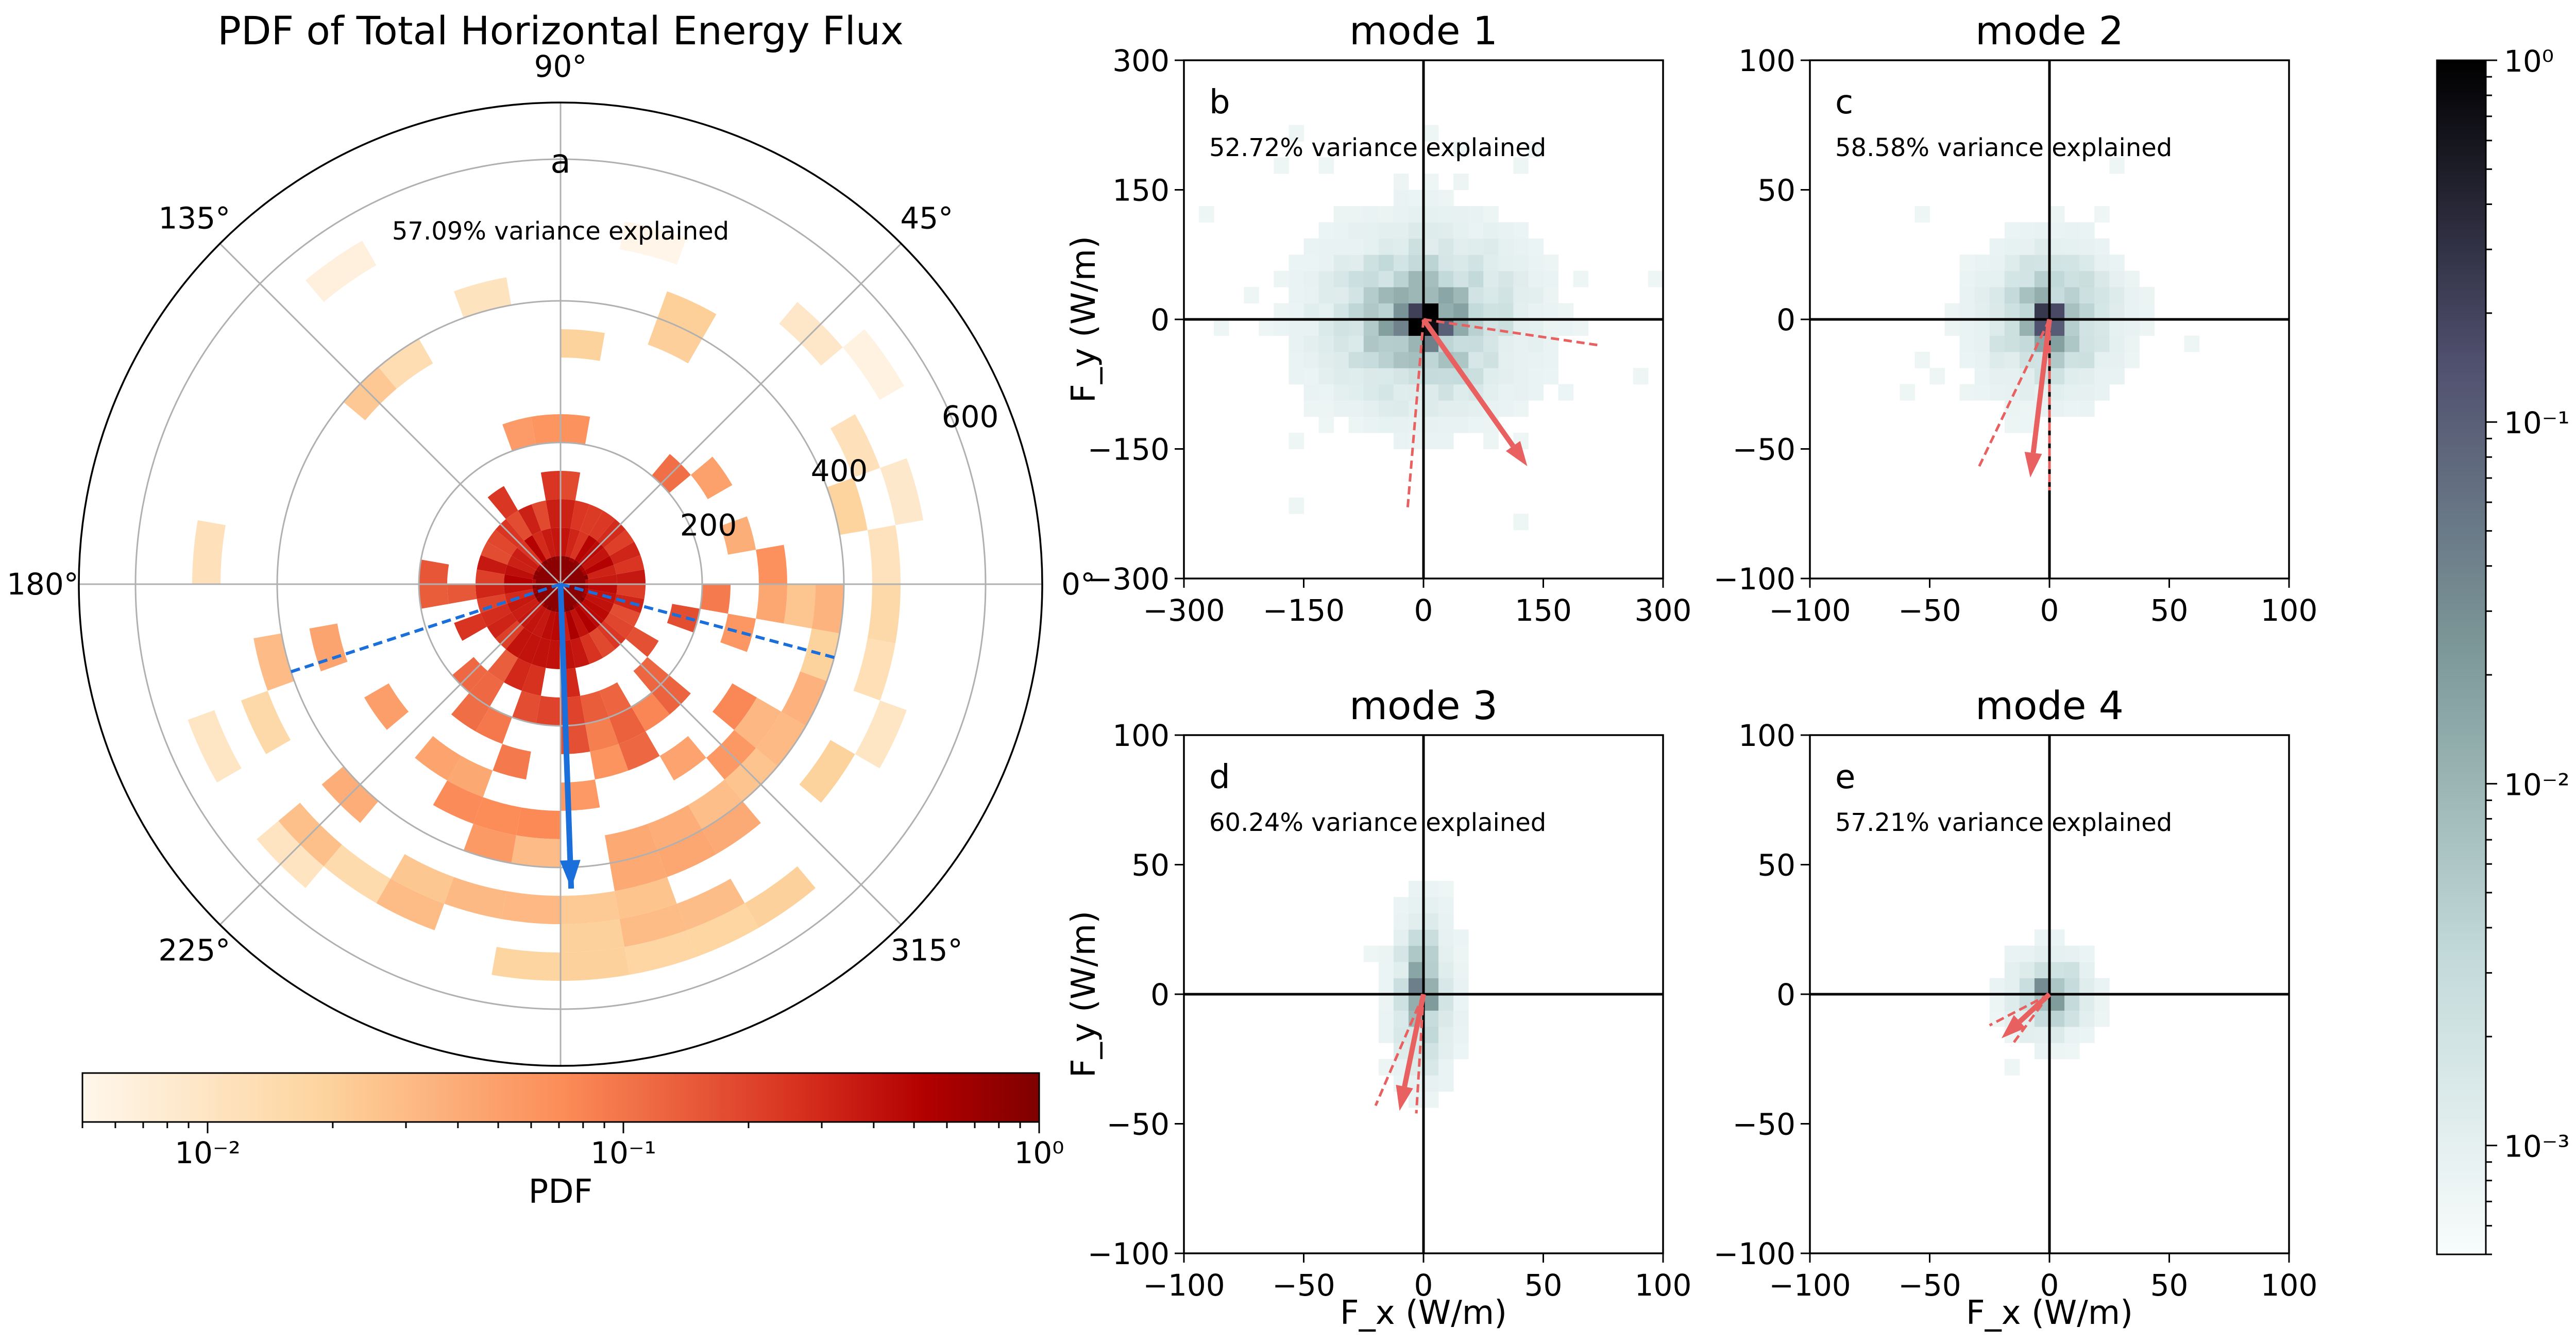  I want to click on y-tick-label: 50, so click(1150, 865).